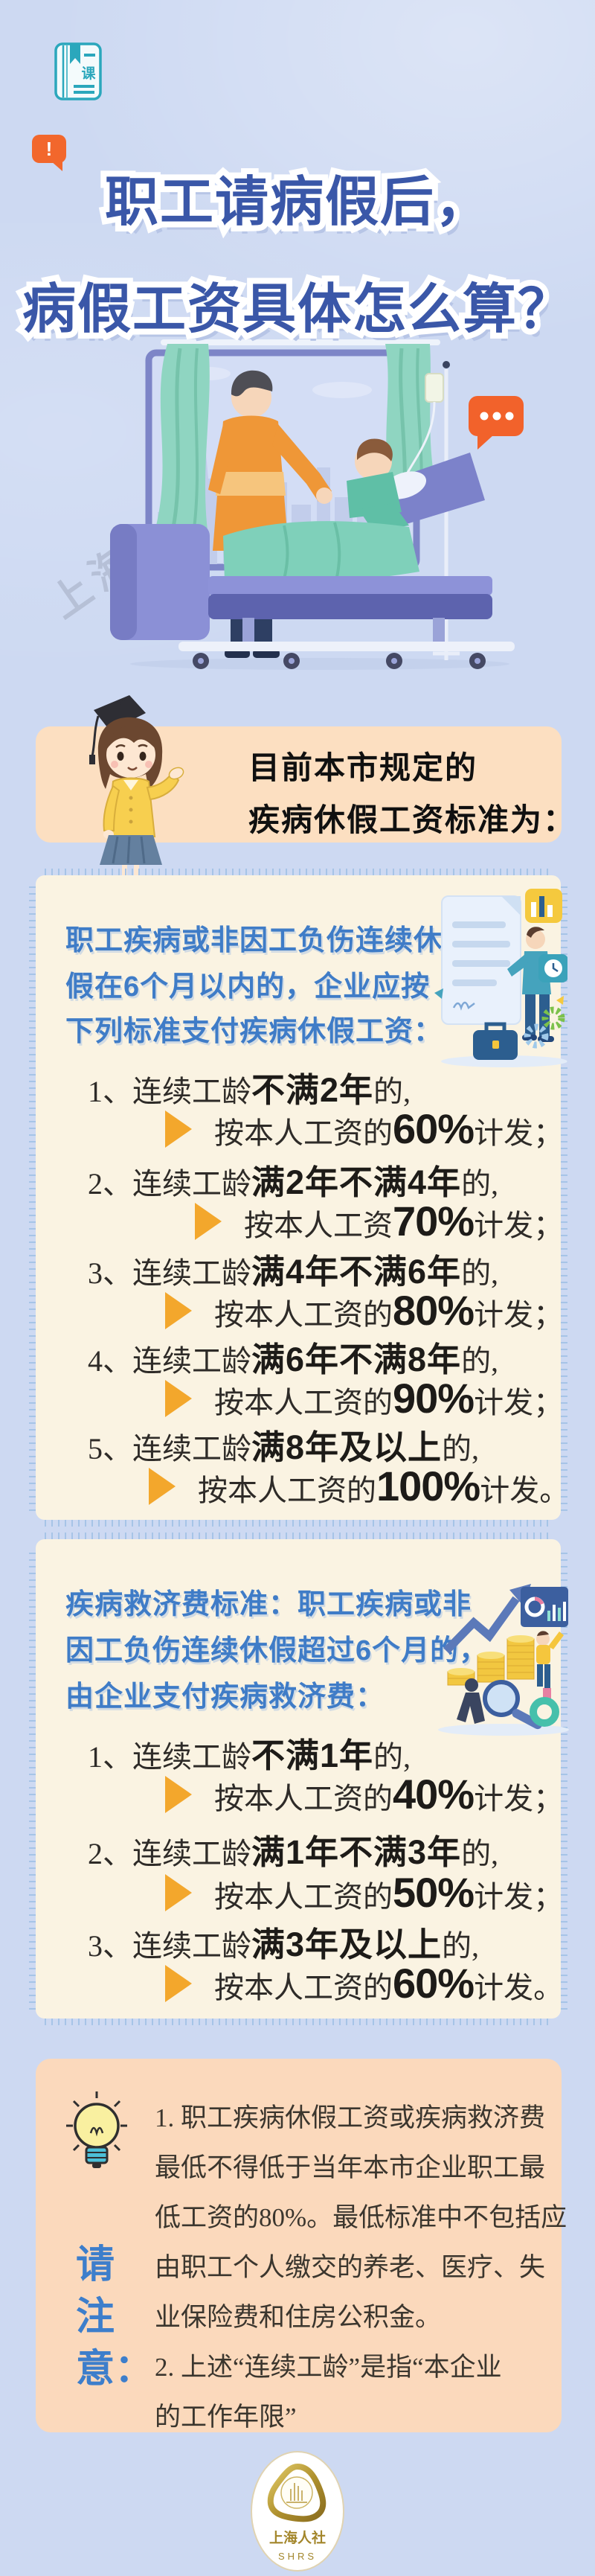  What do you see at coordinates (75, 54) in the screenshot?
I see `bookmark-ribbon-icon` at bounding box center [75, 54].